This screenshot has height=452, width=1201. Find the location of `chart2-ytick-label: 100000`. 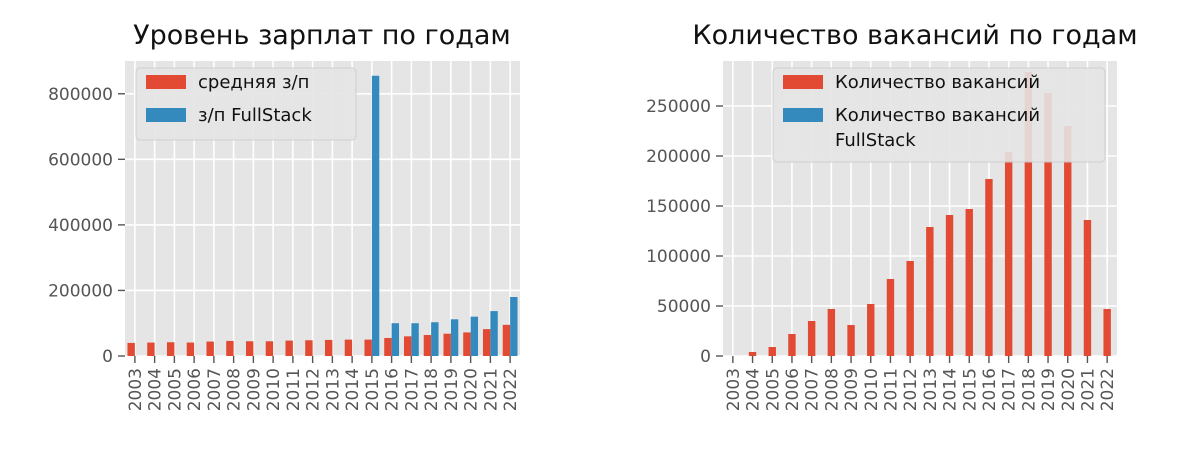

chart2-ytick-label: 100000 is located at coordinates (678, 257).